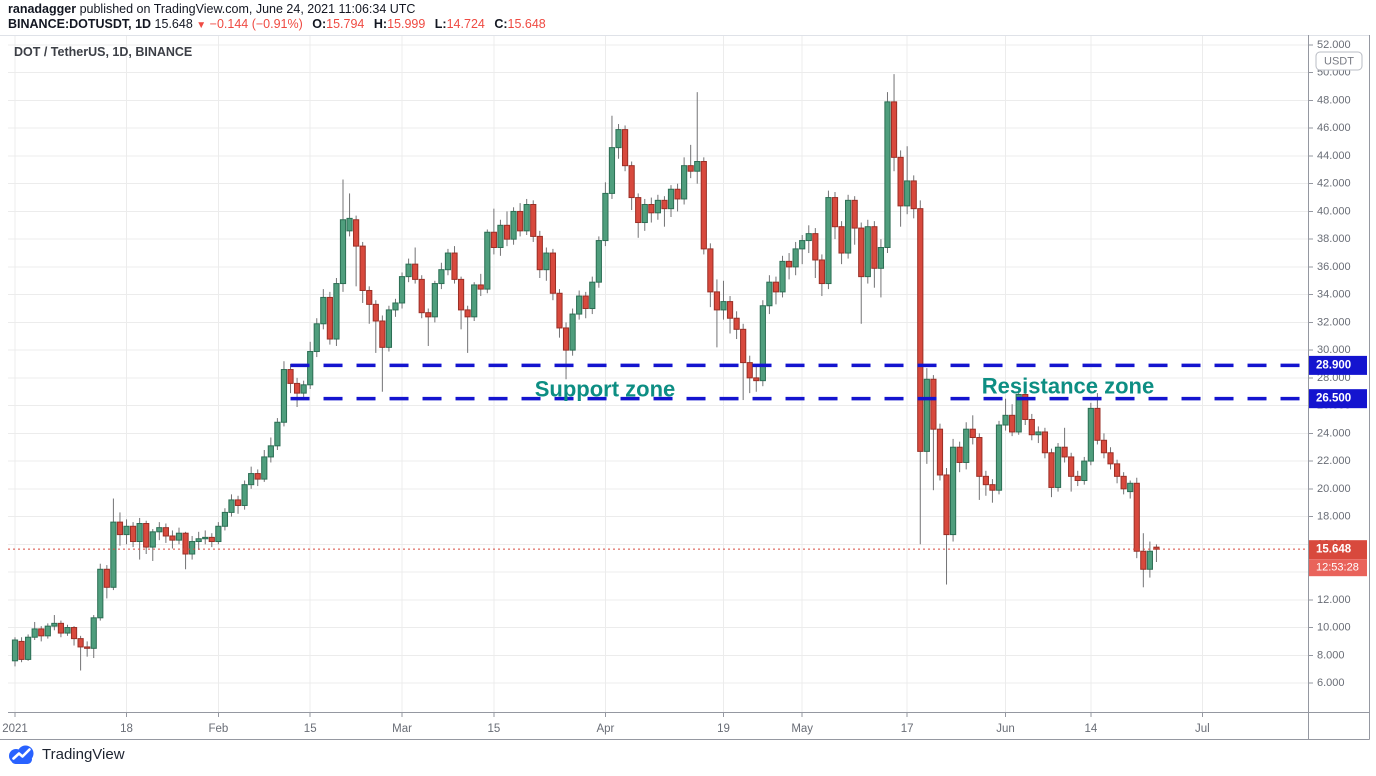 The image size is (1376, 776). What do you see at coordinates (605, 389) in the screenshot?
I see `support-zone-label: Support zone` at bounding box center [605, 389].